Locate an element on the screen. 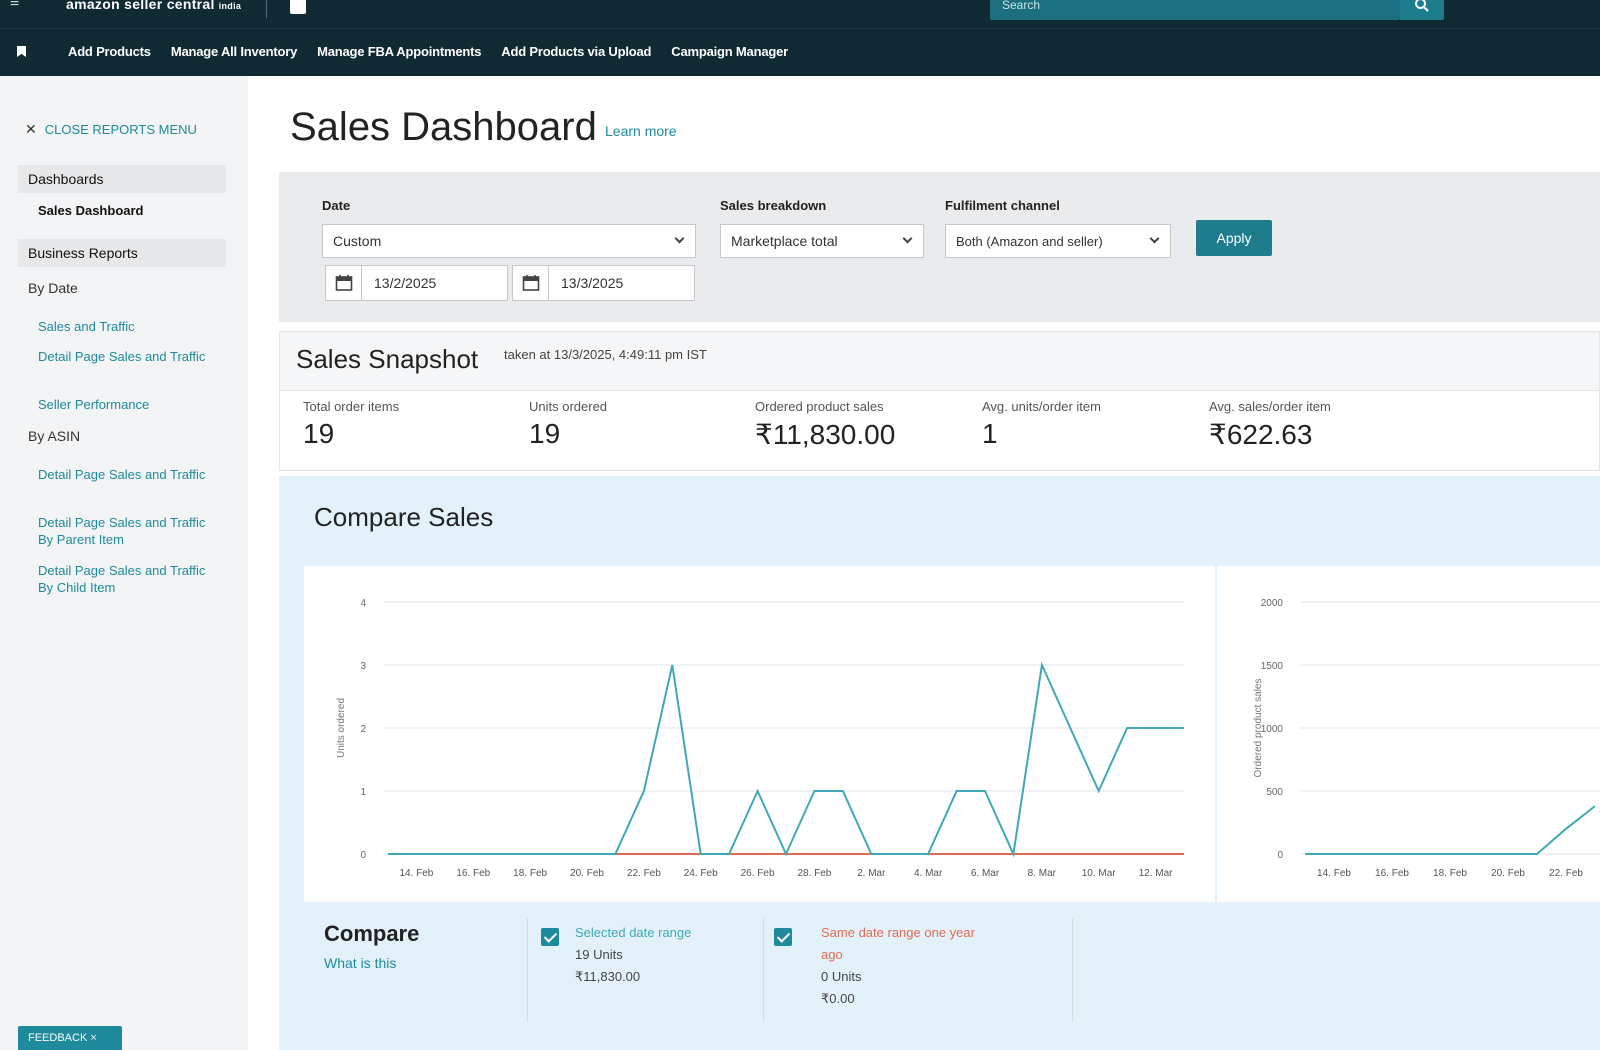 The width and height of the screenshot is (1600, 1050). y-tick-label: 1500 is located at coordinates (1272, 666).